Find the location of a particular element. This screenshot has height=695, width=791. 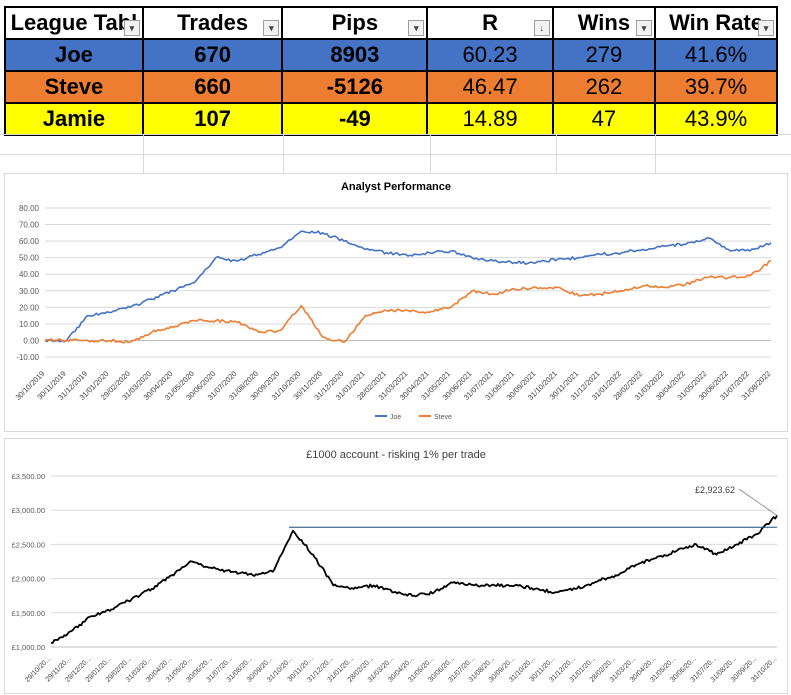

col-header-name: League Tabl ▾ is located at coordinates (74, 23).